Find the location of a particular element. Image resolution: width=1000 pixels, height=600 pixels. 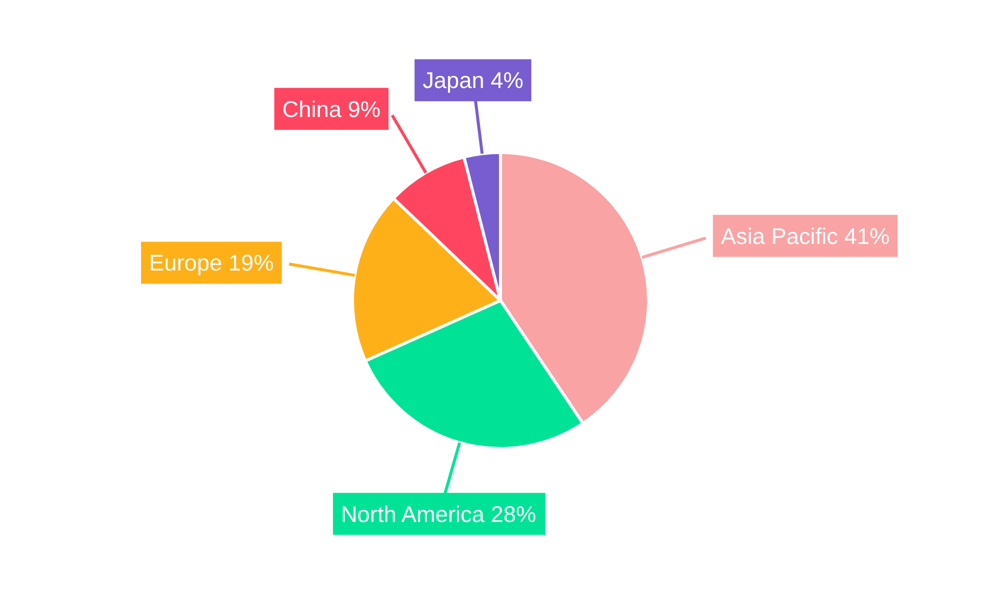

slice-label: China 9% is located at coordinates (331, 109).